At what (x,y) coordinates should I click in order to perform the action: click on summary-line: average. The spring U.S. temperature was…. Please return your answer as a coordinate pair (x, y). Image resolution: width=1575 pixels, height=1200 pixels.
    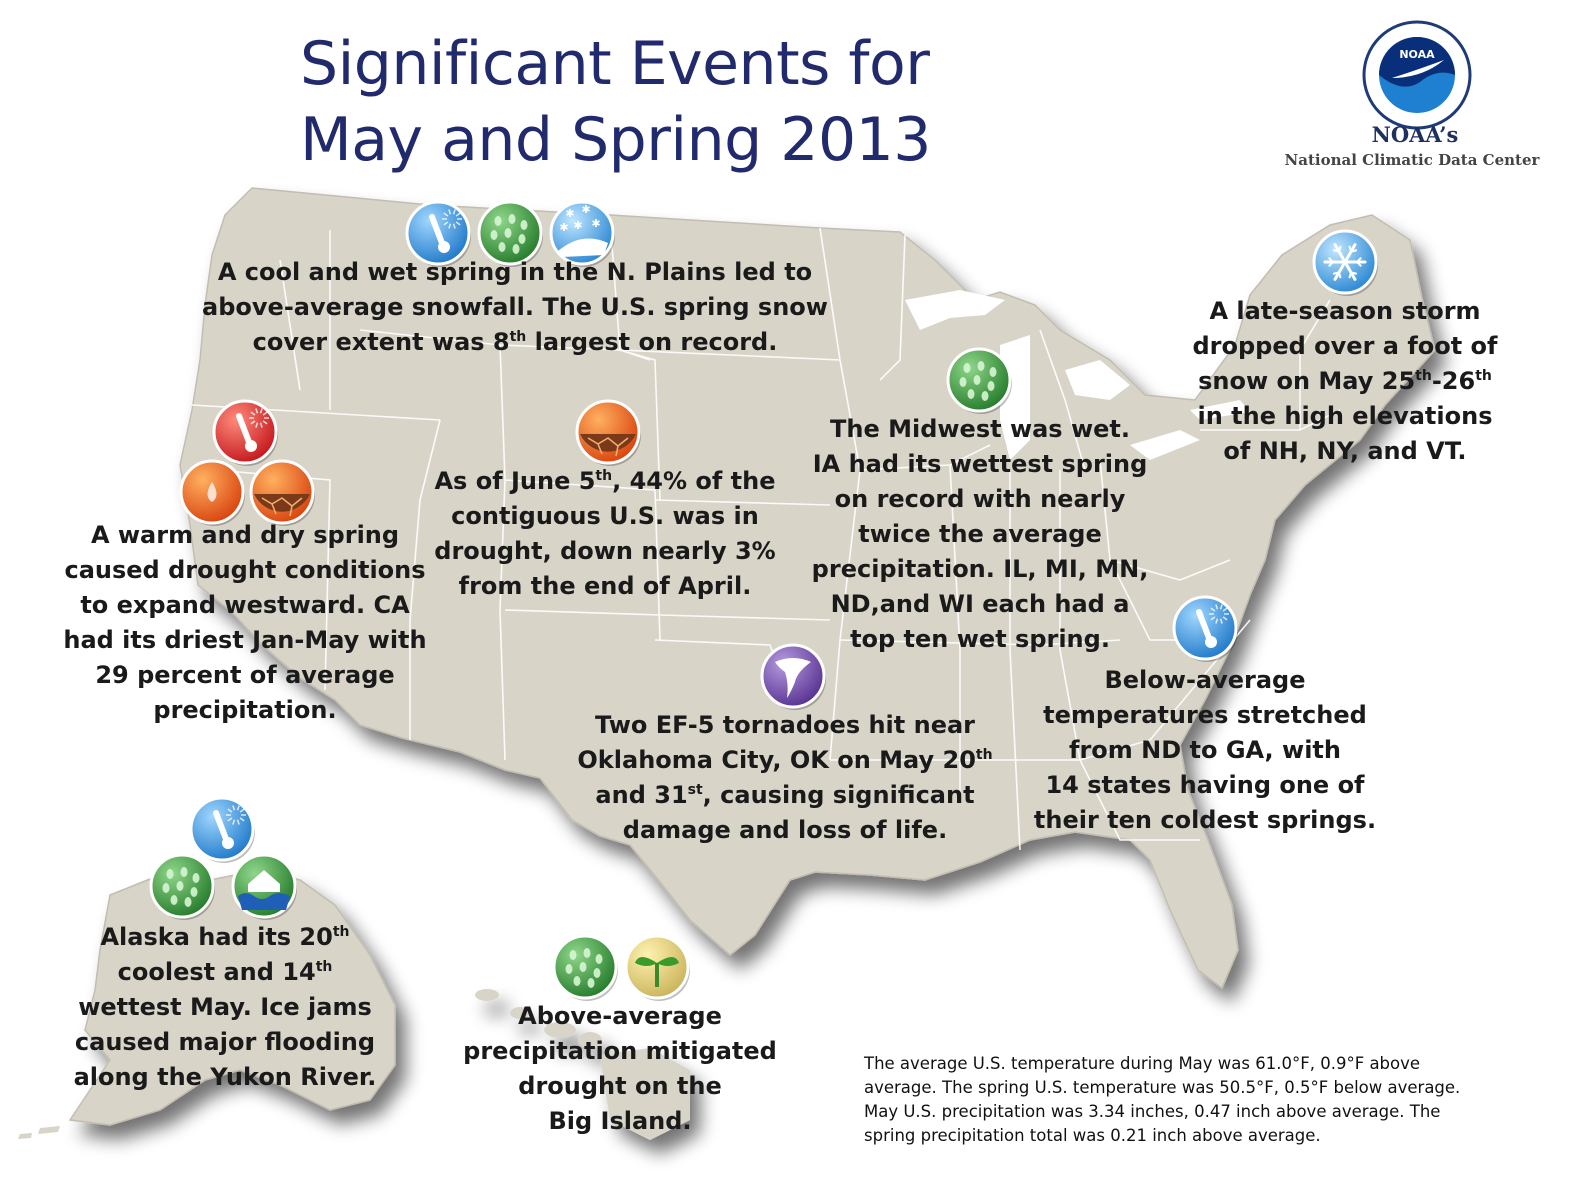
    Looking at the image, I should click on (1162, 1087).